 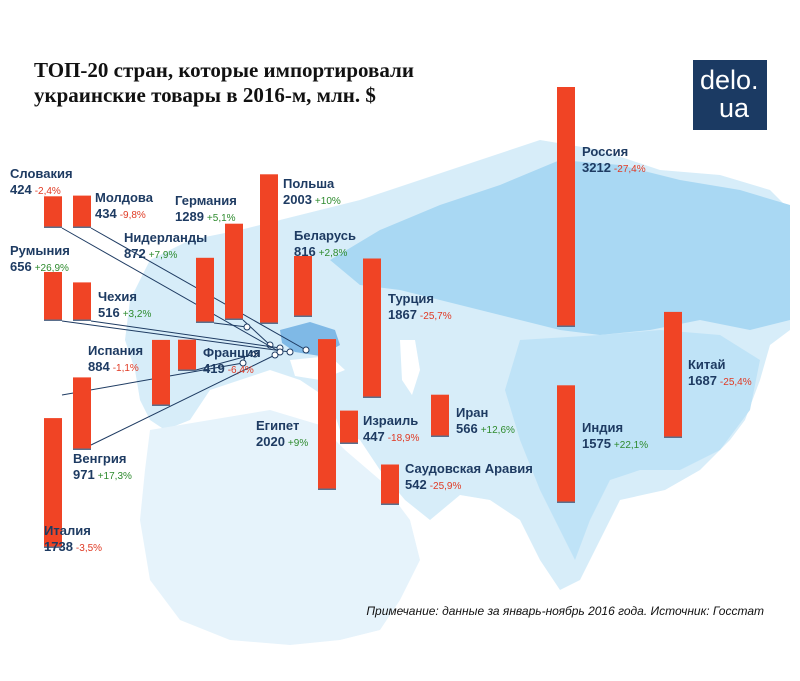 What do you see at coordinates (605, 151) in the screenshot?
I see `country-name: Россия` at bounding box center [605, 151].